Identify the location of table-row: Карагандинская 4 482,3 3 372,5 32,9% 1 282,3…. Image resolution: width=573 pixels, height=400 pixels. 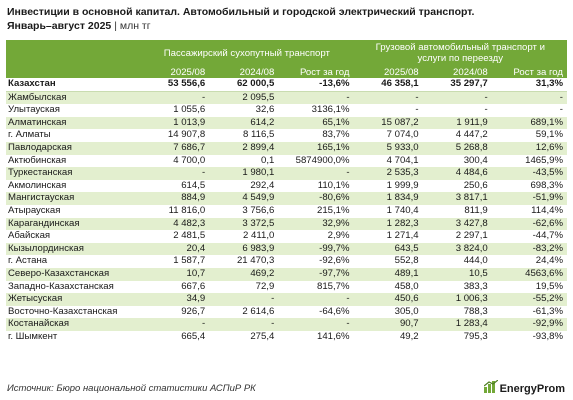
(286, 224).